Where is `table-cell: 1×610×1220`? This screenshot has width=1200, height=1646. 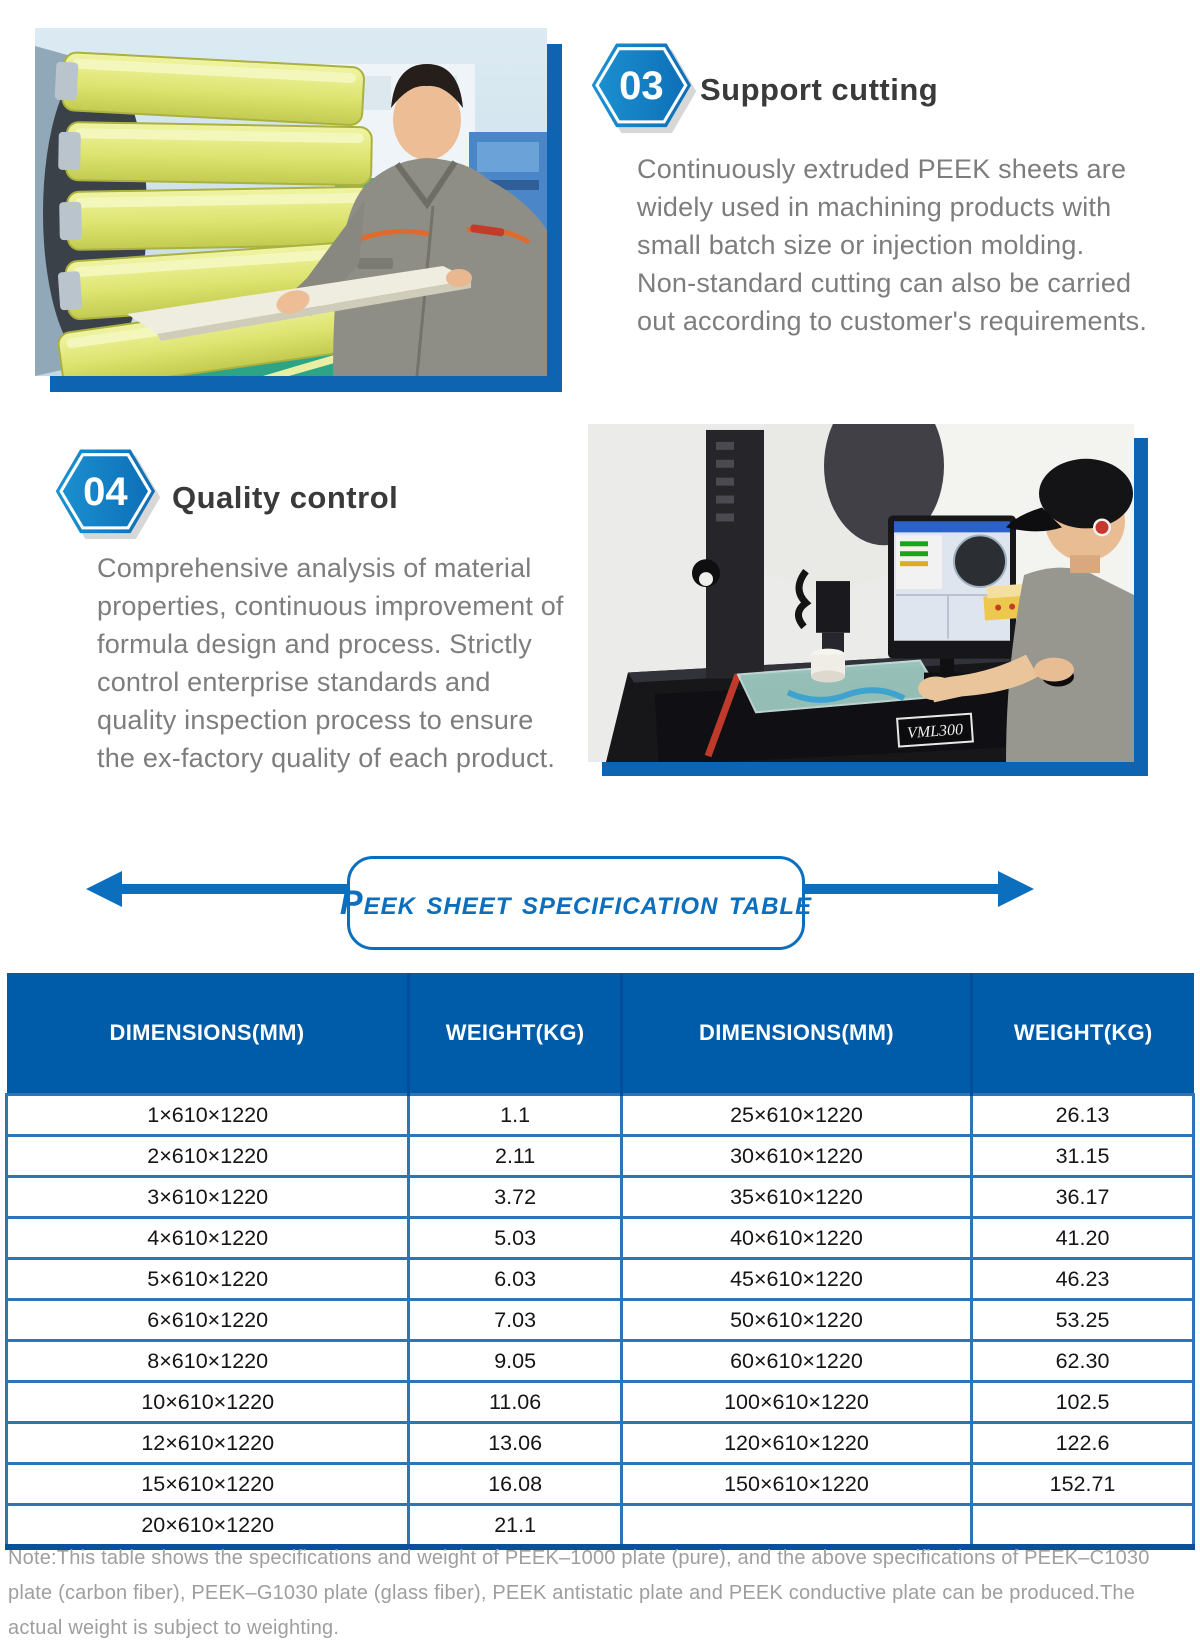 table-cell: 1×610×1220 is located at coordinates (207, 1115).